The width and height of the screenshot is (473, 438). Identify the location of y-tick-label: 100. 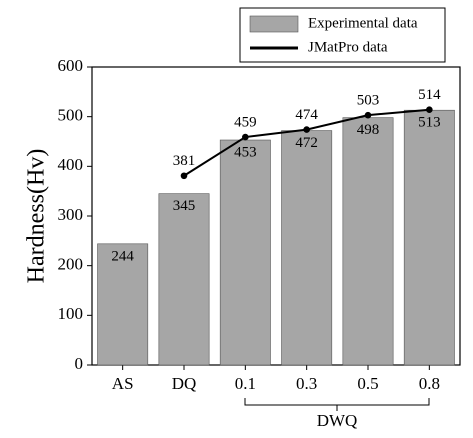
(71, 313).